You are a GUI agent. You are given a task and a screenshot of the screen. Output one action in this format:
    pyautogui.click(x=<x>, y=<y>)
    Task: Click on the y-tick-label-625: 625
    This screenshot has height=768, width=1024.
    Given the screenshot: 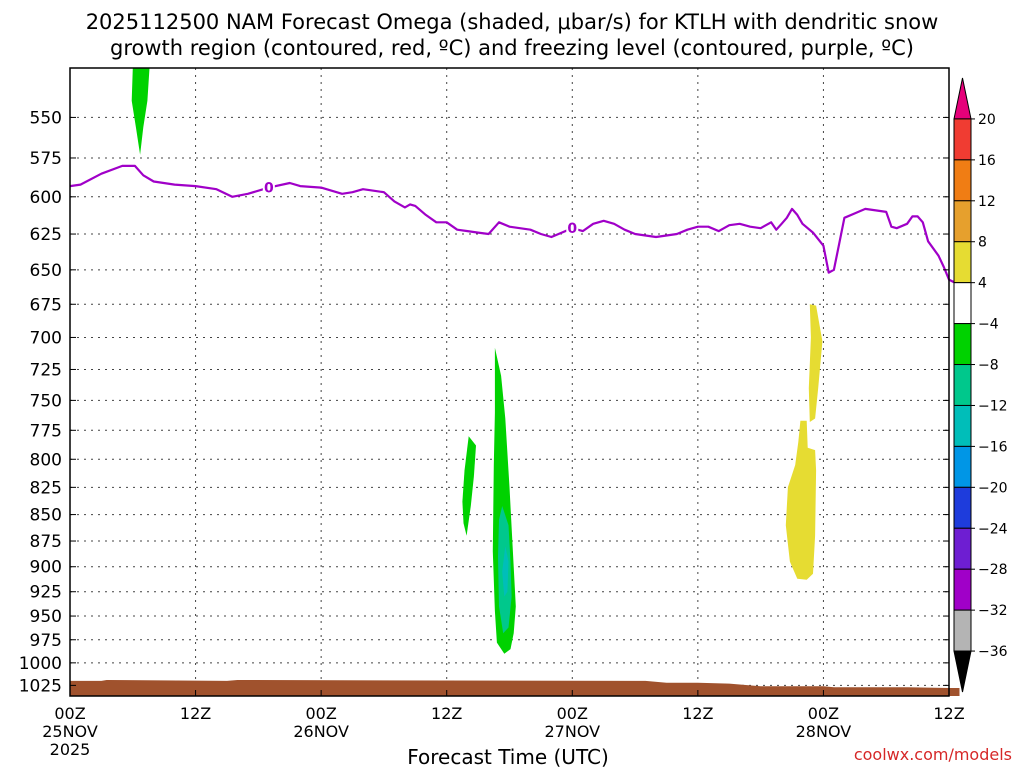 What is the action you would take?
    pyautogui.click(x=46, y=235)
    